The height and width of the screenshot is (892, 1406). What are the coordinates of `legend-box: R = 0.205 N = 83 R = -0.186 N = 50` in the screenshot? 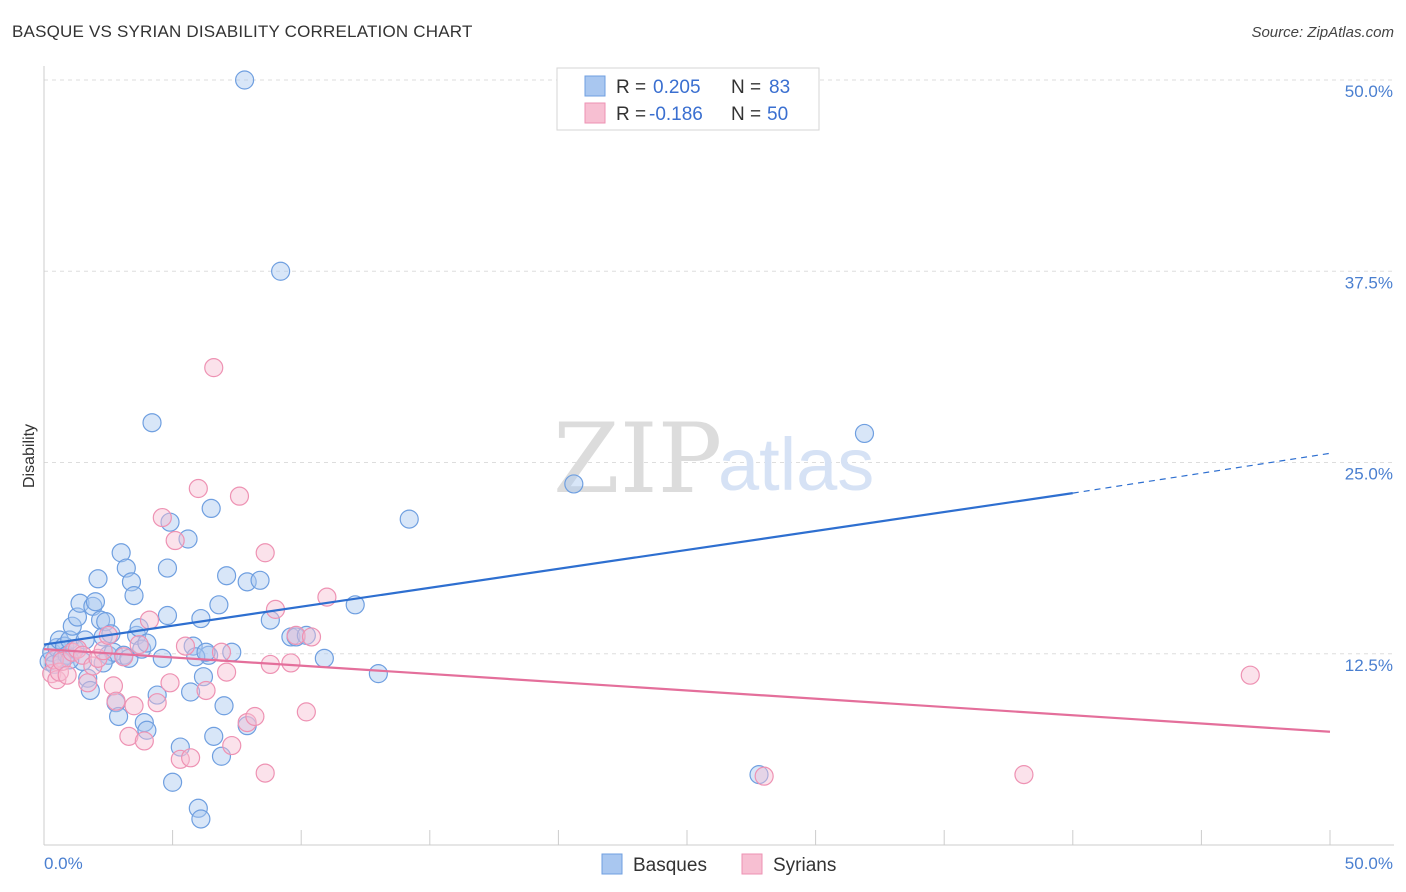 It's located at (688, 99).